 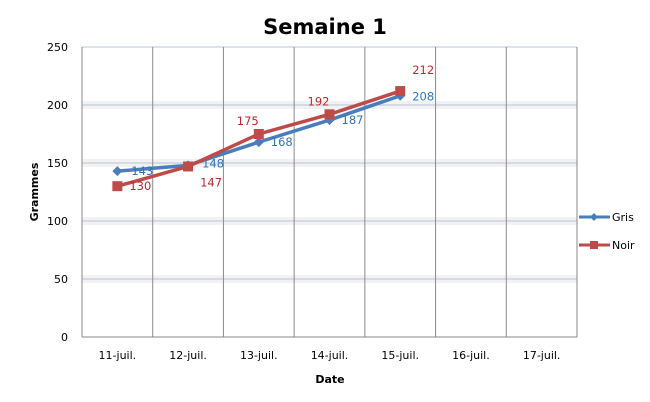 I want to click on data-label-gris: 168, so click(x=282, y=142).